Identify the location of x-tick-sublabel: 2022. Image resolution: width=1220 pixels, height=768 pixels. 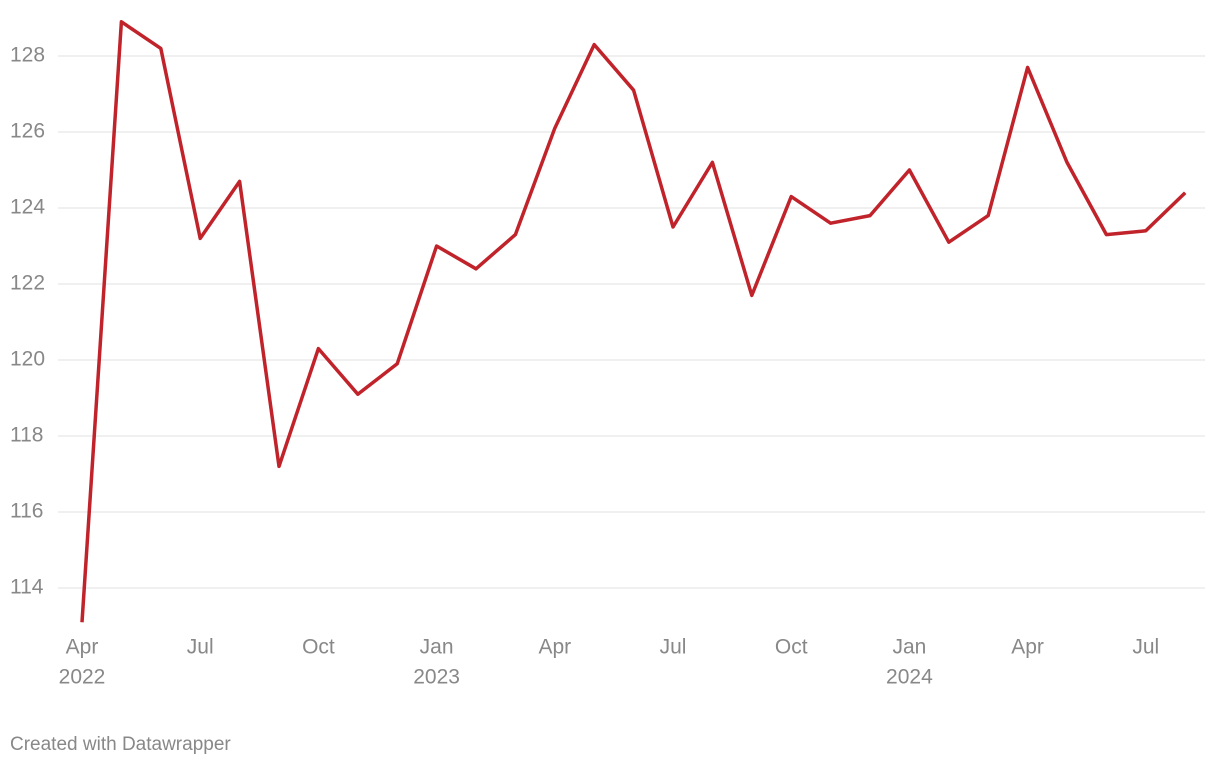
(82, 677).